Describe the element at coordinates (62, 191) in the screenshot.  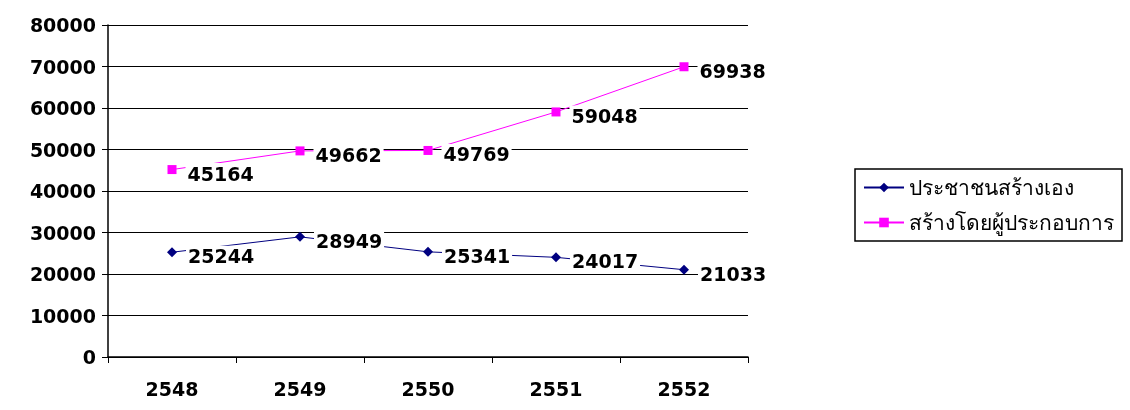
I see `y-tick-label: 40000` at that location.